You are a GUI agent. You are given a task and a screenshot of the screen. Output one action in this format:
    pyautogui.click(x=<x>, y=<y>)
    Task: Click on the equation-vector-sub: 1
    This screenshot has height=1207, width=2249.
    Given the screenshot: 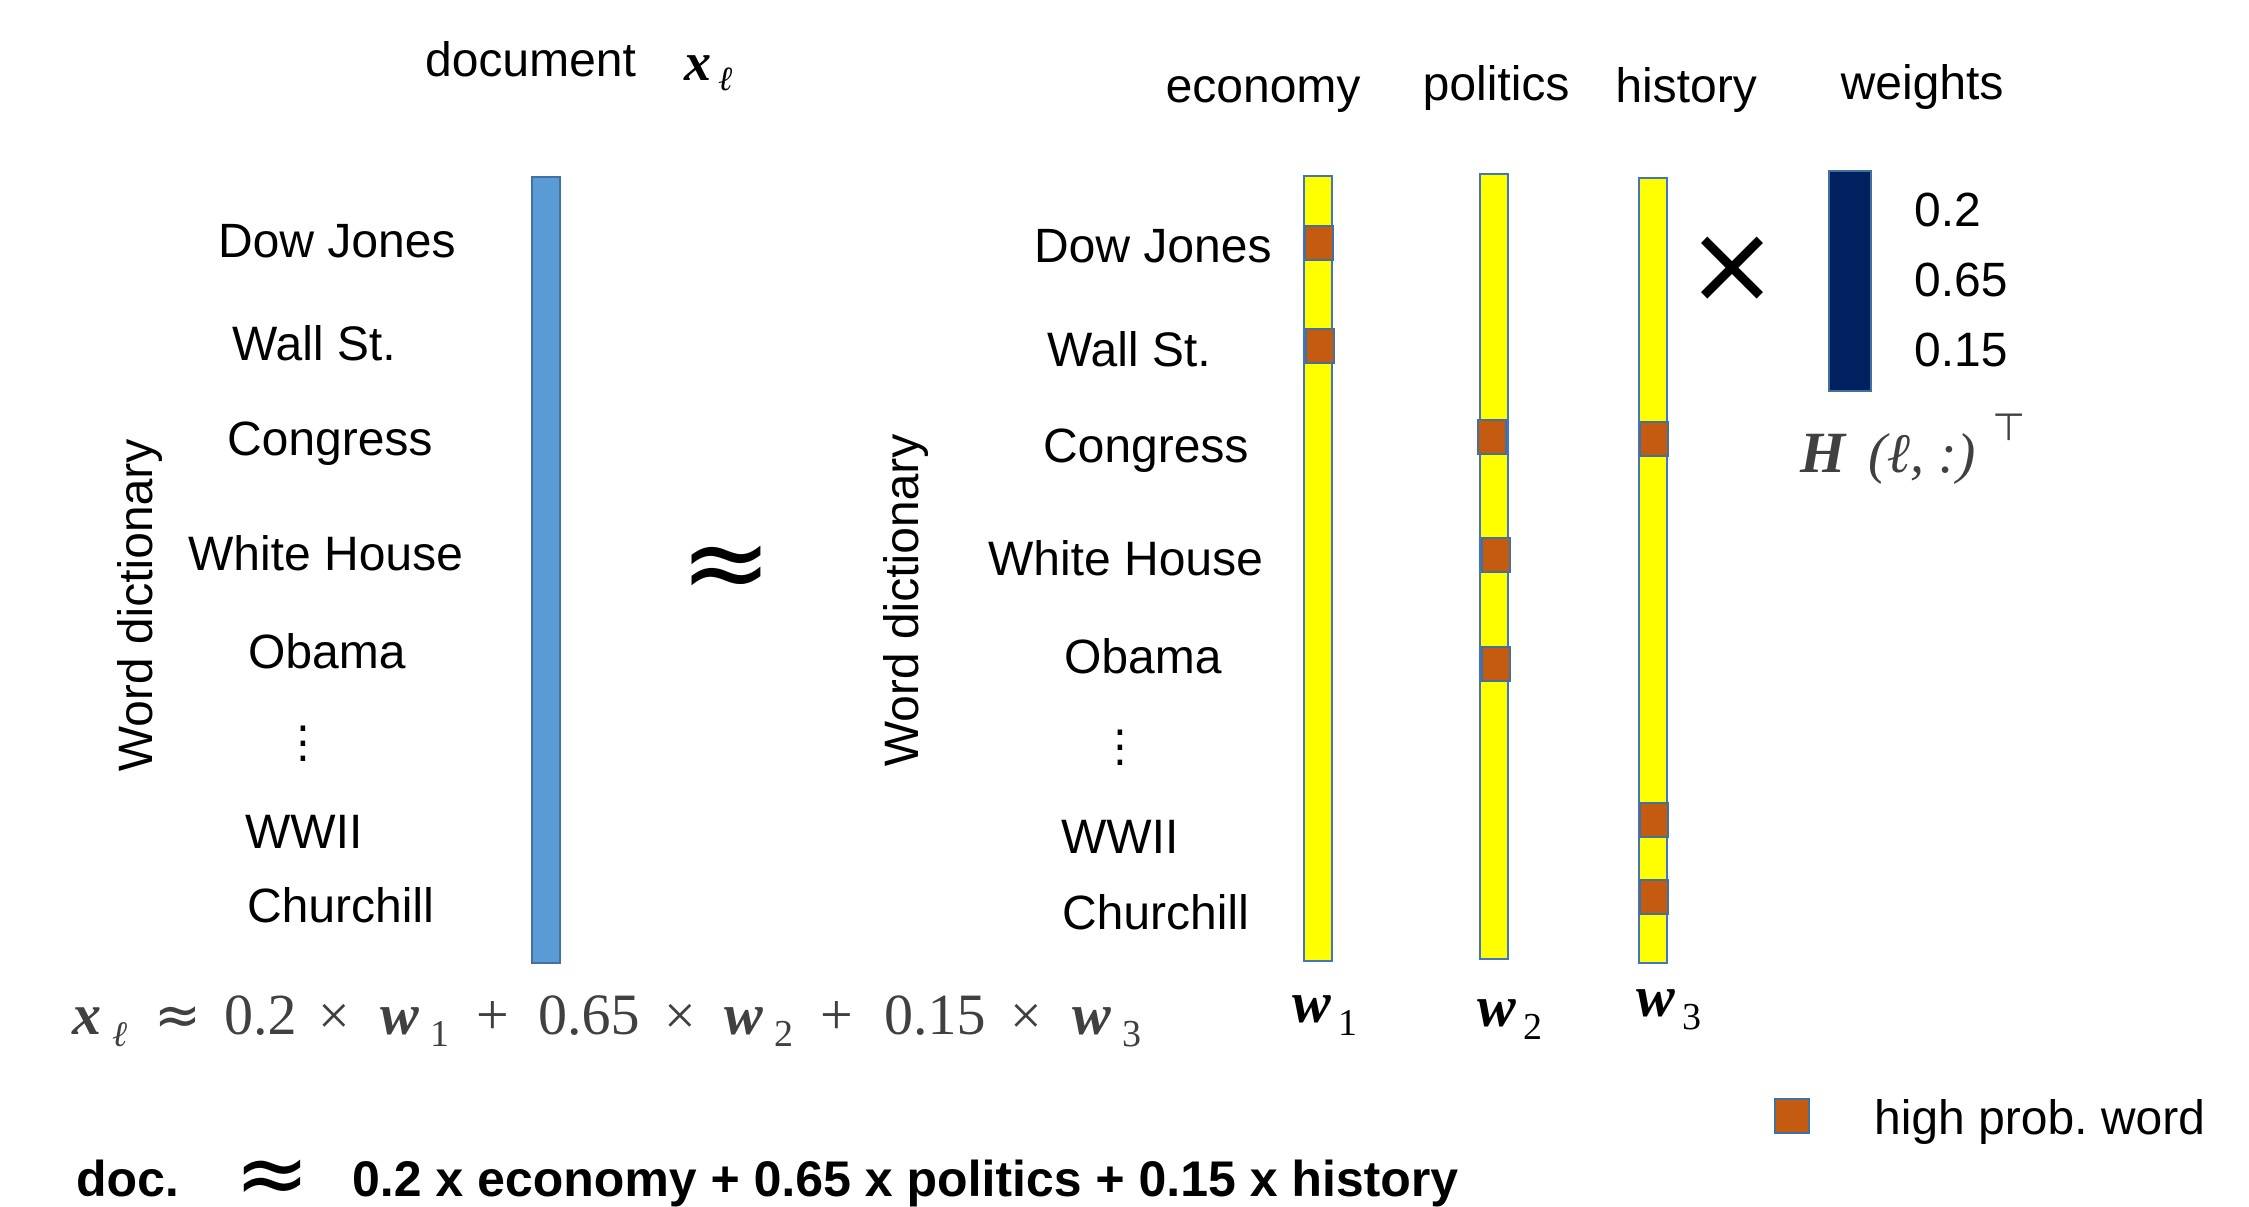 What is the action you would take?
    pyautogui.click(x=439, y=1034)
    